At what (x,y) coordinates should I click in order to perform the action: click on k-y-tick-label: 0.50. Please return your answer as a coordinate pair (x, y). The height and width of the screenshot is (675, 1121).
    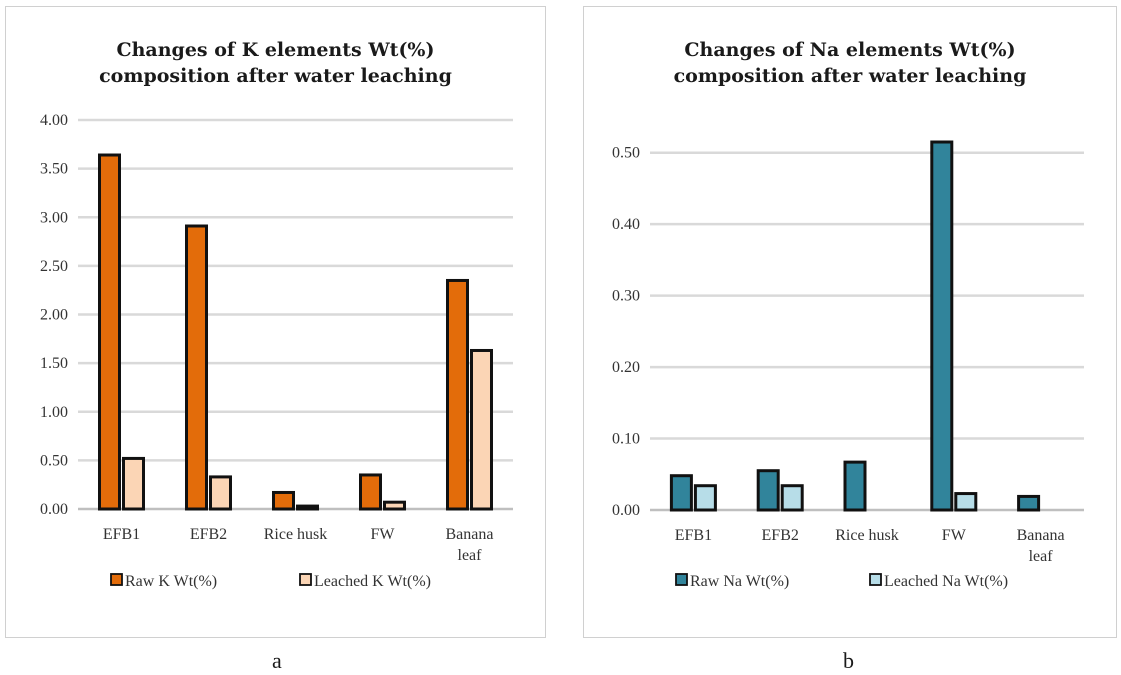
    Looking at the image, I should click on (54, 460).